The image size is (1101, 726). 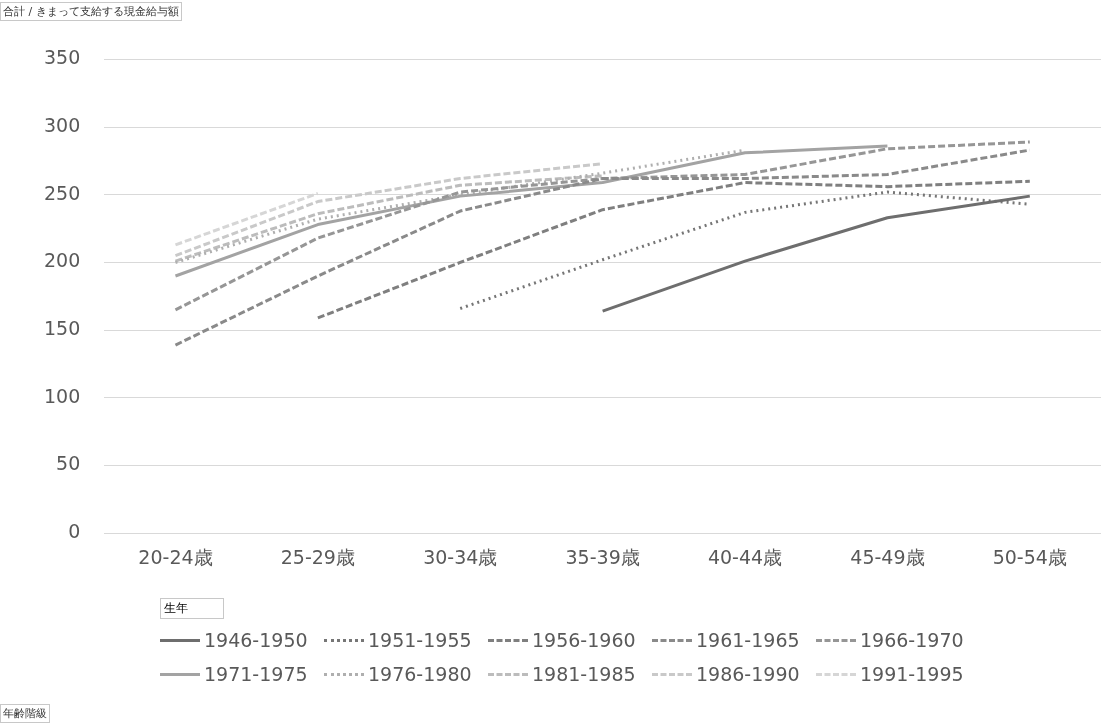 What do you see at coordinates (62, 260) in the screenshot?
I see `y-tick-label: 200` at bounding box center [62, 260].